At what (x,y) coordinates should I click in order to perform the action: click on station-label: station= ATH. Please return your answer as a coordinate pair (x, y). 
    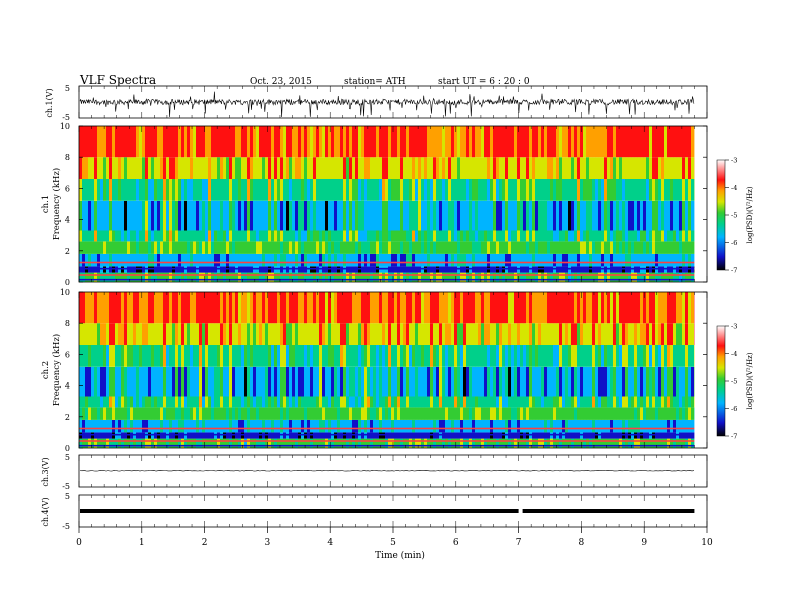
    Looking at the image, I should click on (375, 82).